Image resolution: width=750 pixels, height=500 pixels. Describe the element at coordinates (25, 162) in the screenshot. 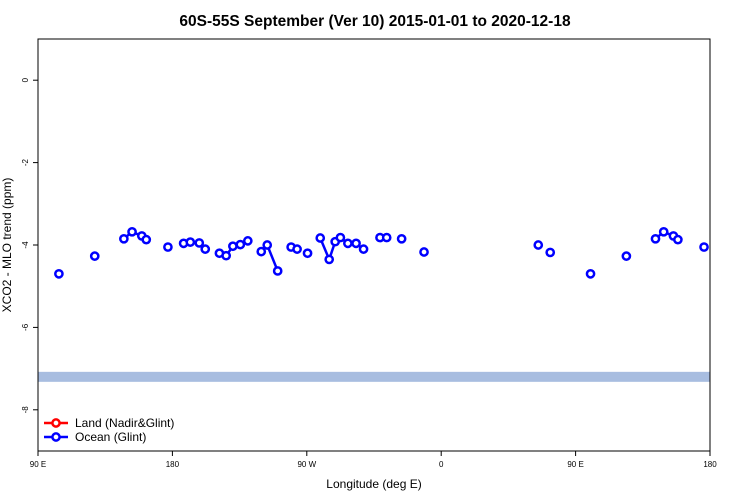

I see `y-tick-label: -2` at that location.